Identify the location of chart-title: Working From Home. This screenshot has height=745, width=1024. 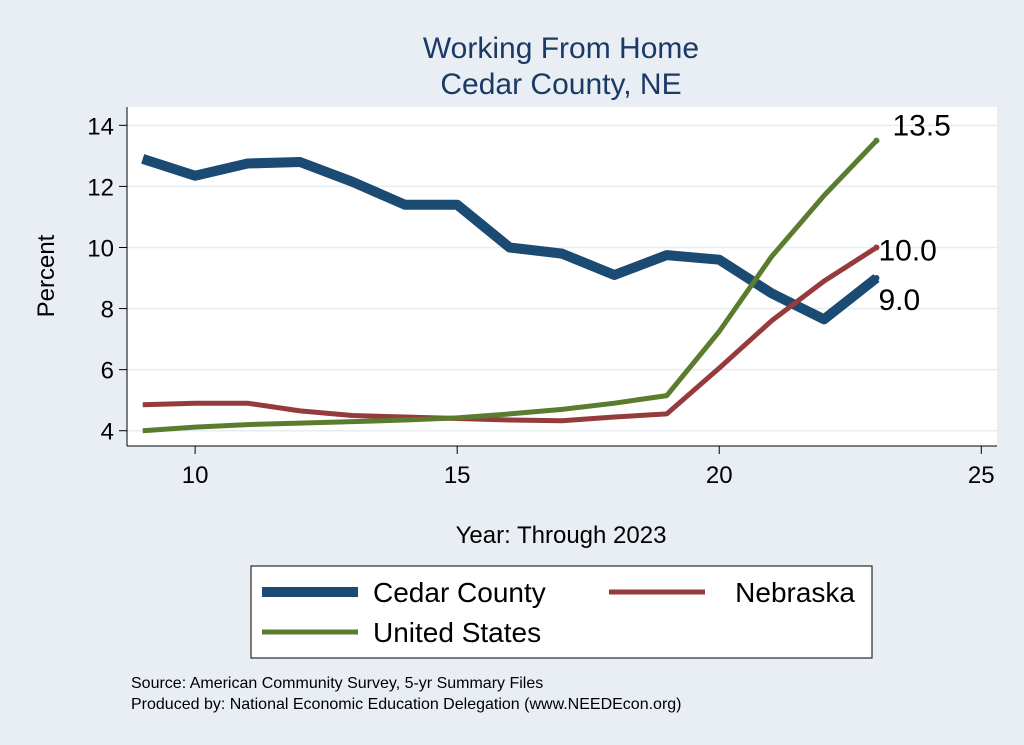
(561, 48).